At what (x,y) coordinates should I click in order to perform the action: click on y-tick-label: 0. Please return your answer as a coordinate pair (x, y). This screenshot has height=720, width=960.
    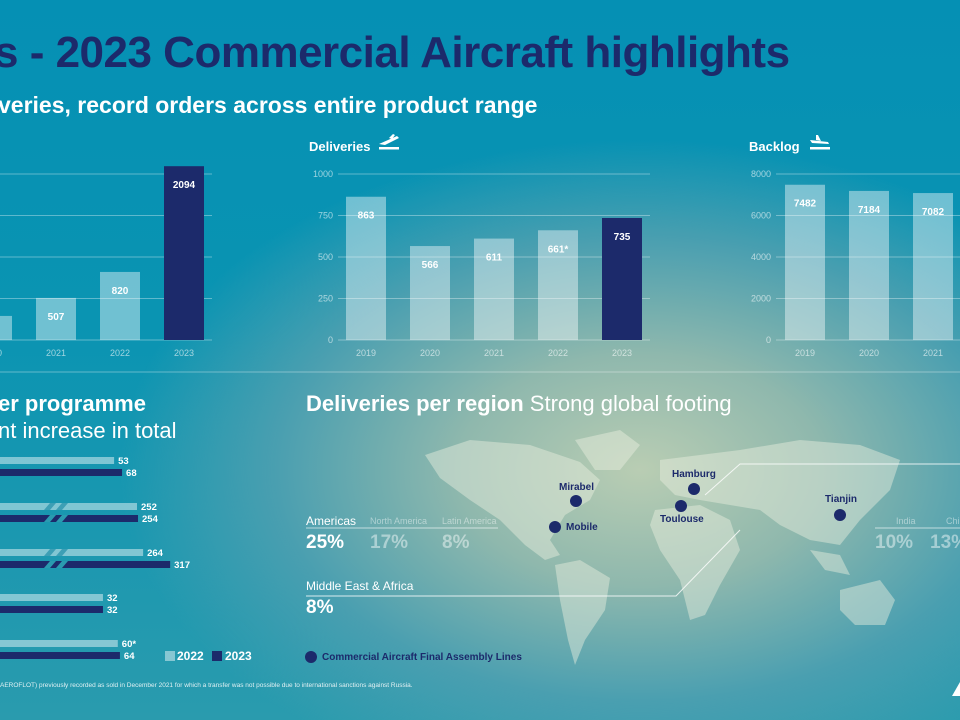
    Looking at the image, I should click on (330, 340).